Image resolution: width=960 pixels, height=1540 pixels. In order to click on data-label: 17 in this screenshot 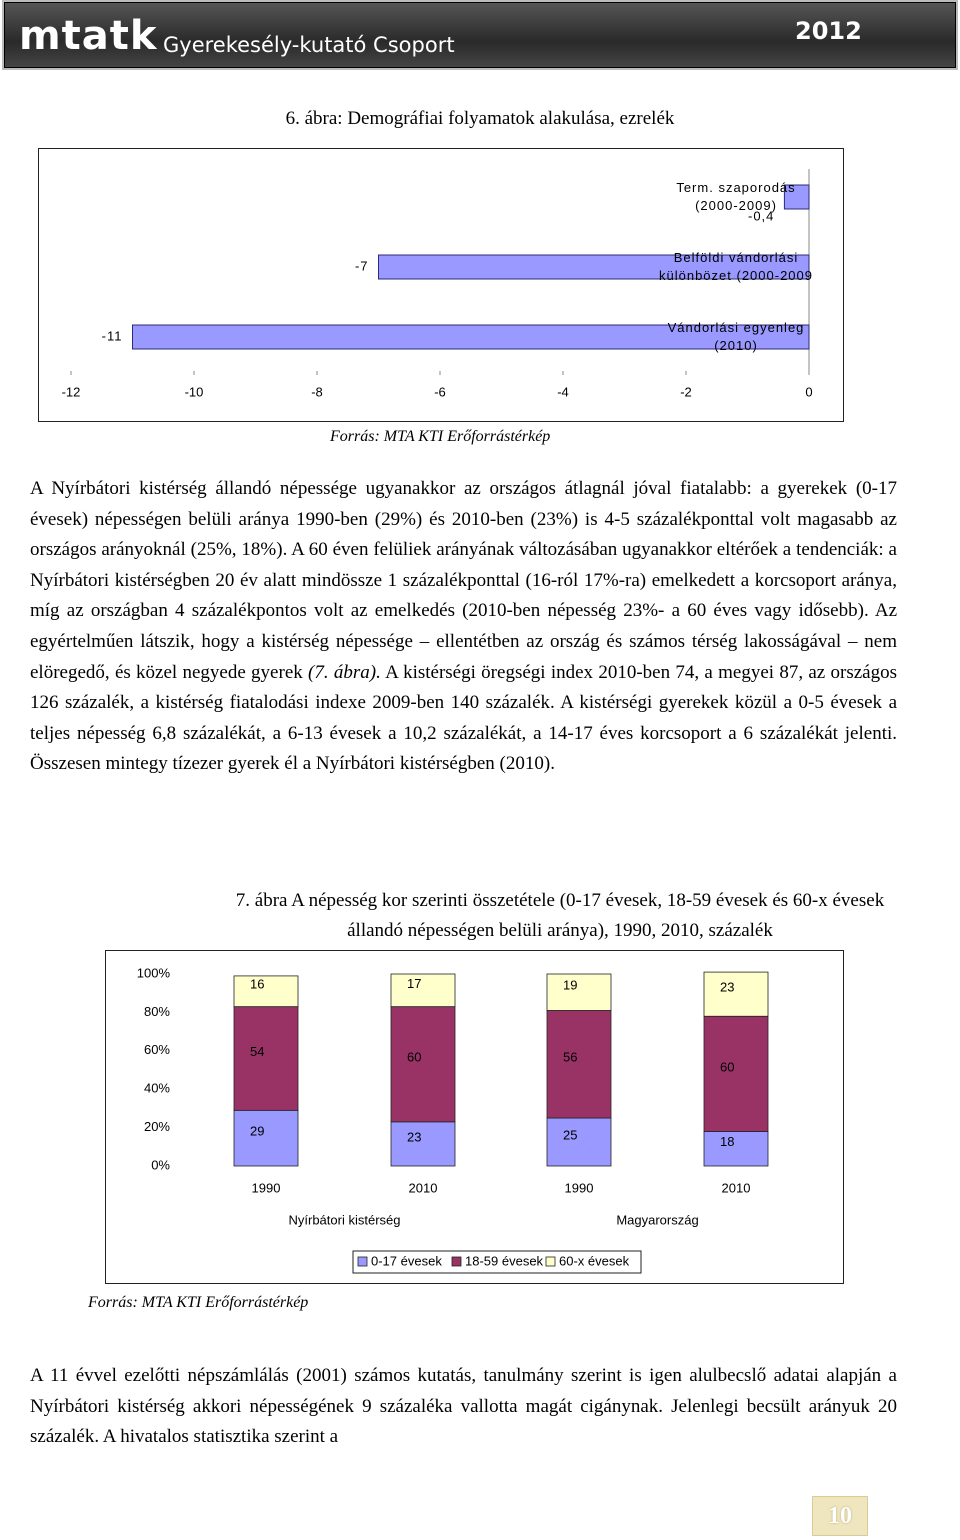, I will do `click(414, 983)`.